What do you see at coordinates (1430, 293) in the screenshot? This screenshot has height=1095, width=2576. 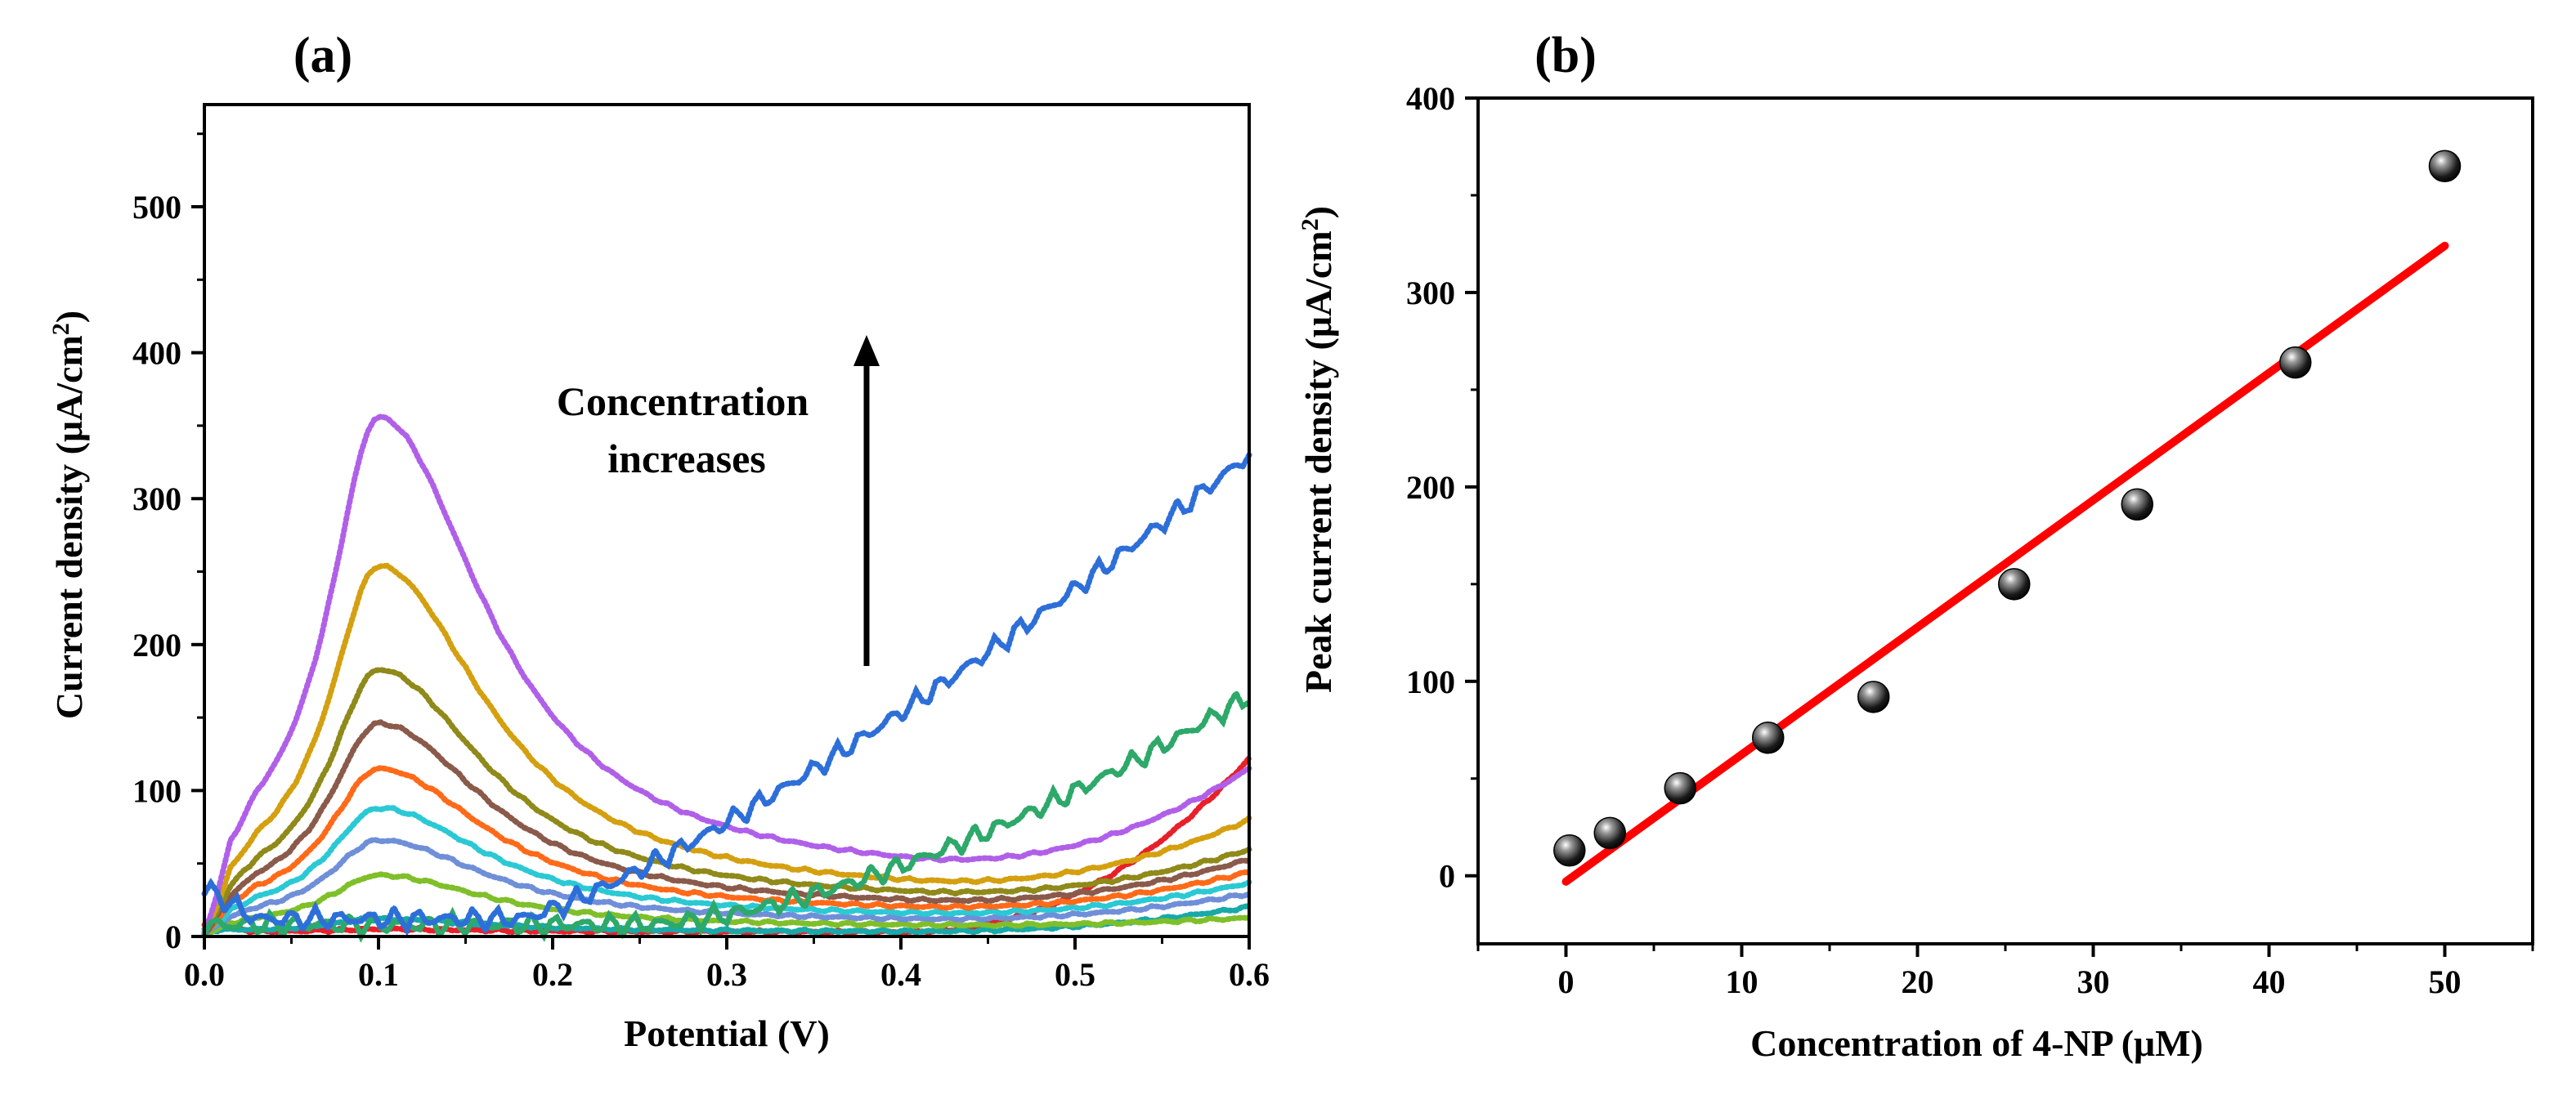 I see `panel-b-y-tick-label: 300` at bounding box center [1430, 293].